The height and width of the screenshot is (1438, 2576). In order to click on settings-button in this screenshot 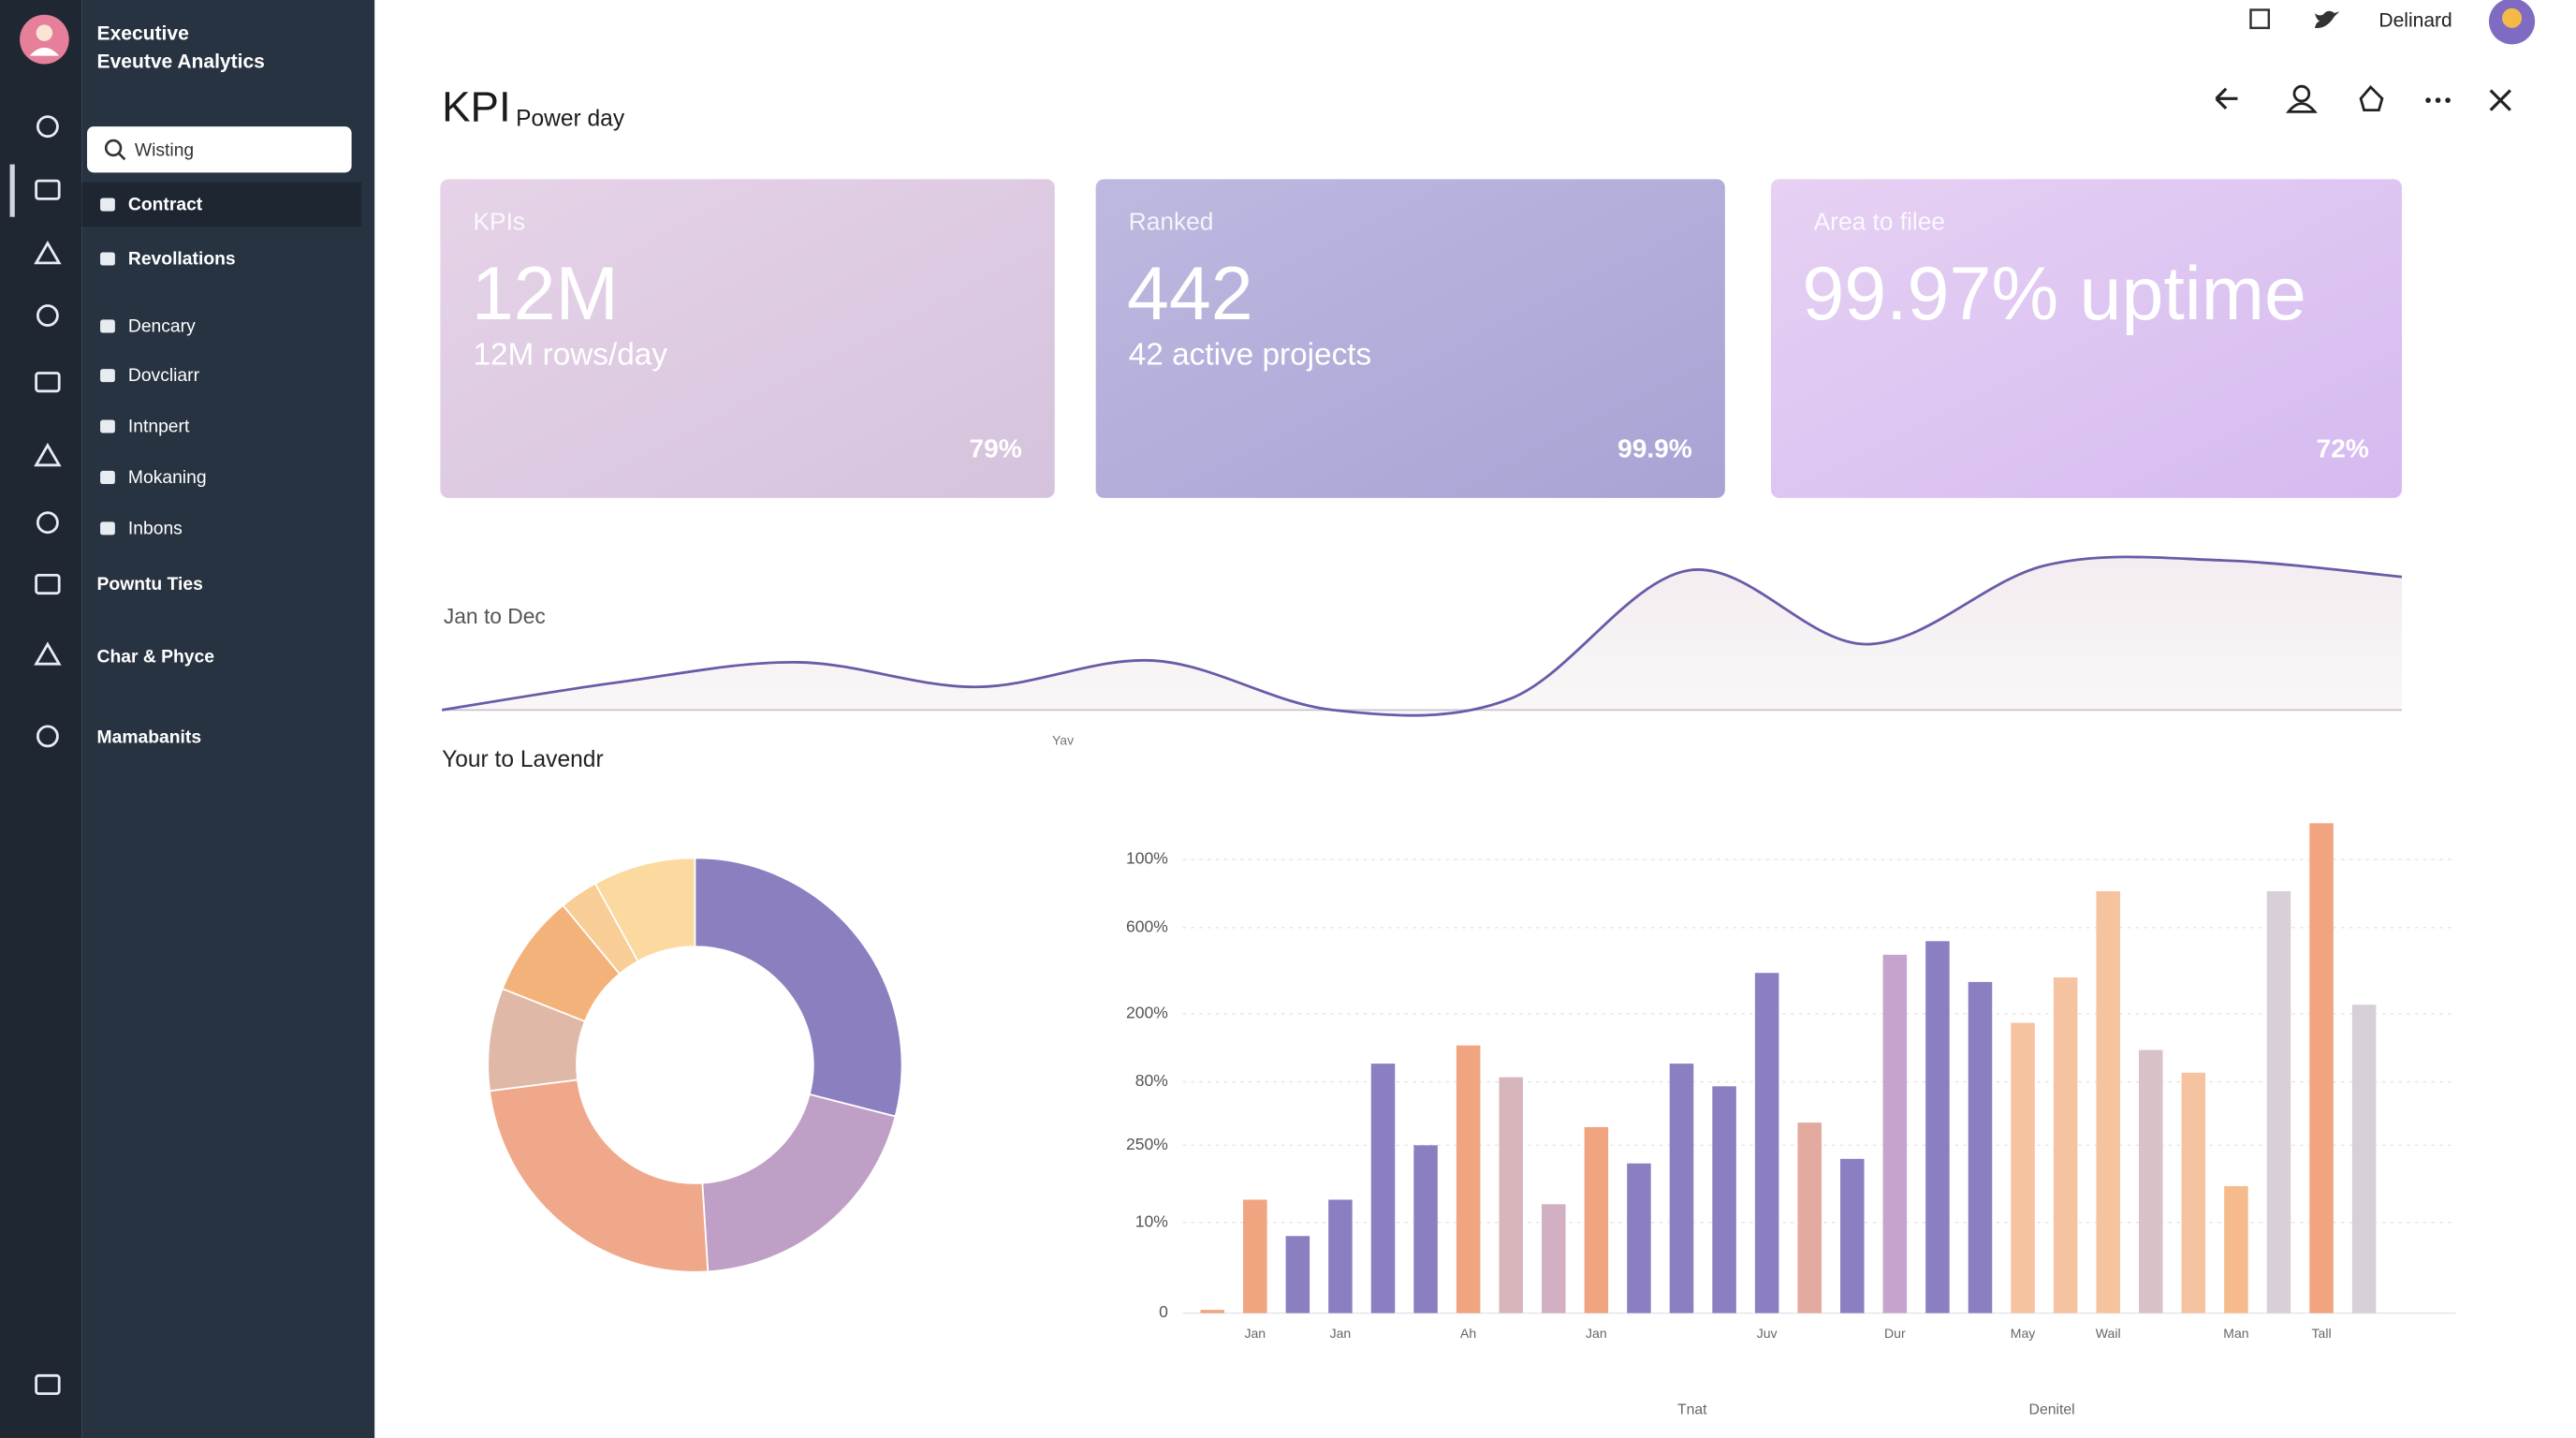, I will do `click(2371, 98)`.